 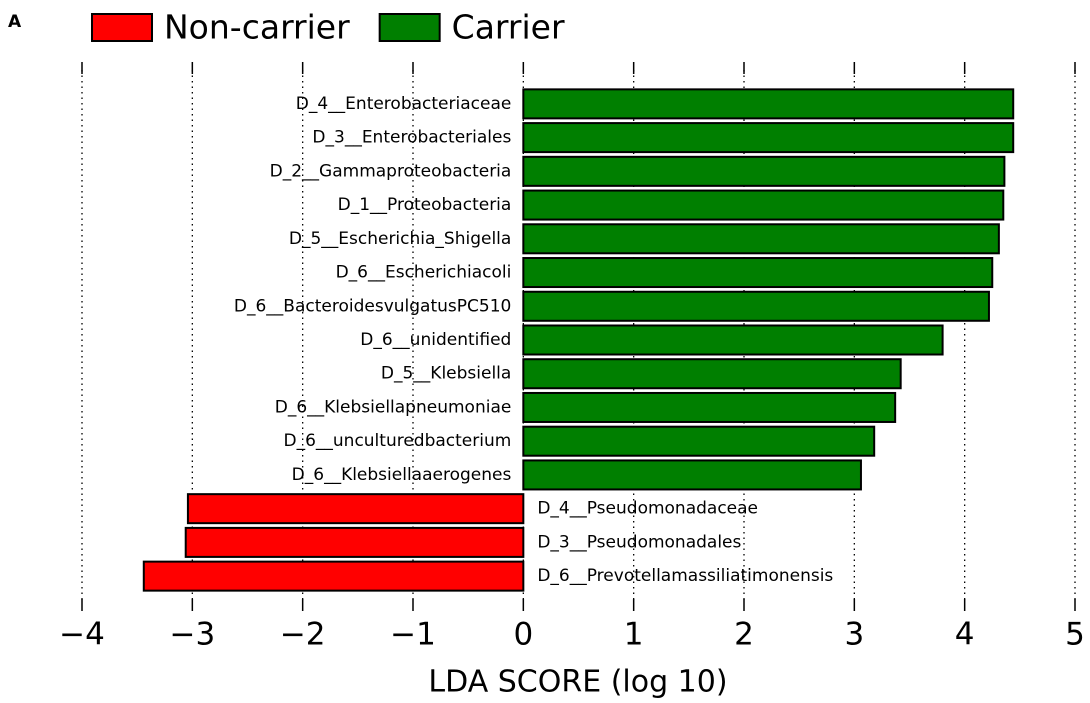 I want to click on category-label: D_3__Pseudomonadales, so click(x=639, y=542).